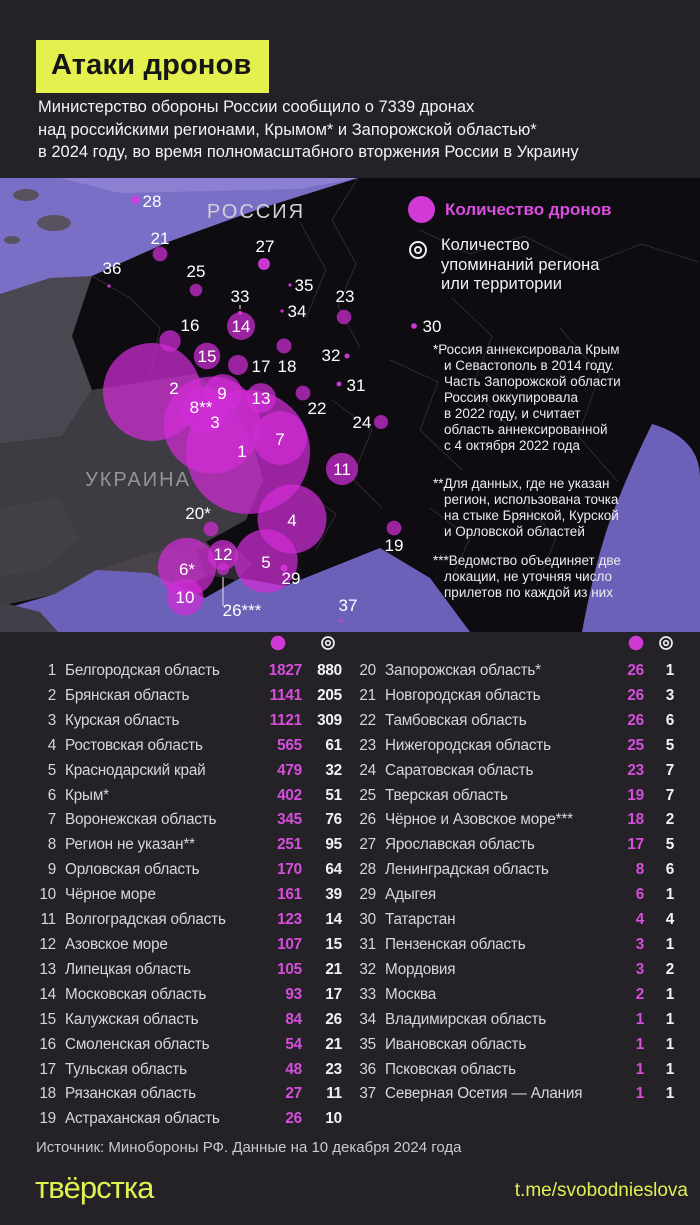 Image resolution: width=700 pixels, height=1225 pixels. What do you see at coordinates (52, 695) in the screenshot?
I see `region-rank: 2` at bounding box center [52, 695].